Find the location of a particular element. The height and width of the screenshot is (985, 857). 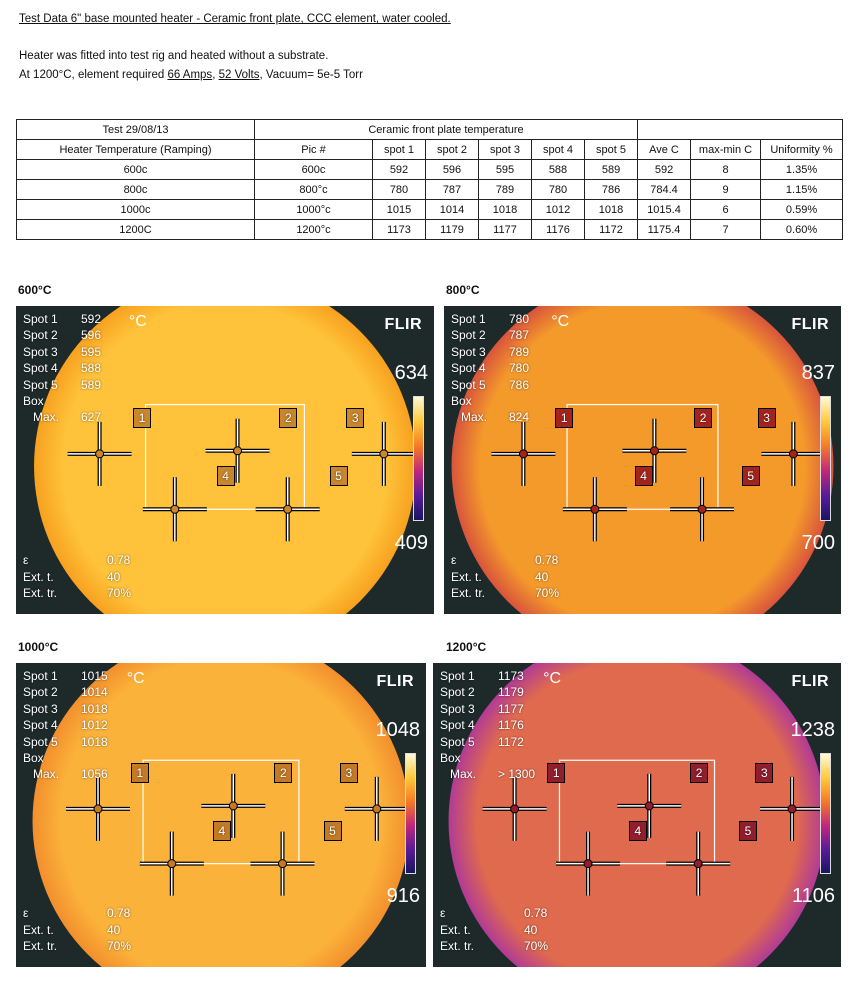

max-row: Max. 1056 is located at coordinates (65, 774).